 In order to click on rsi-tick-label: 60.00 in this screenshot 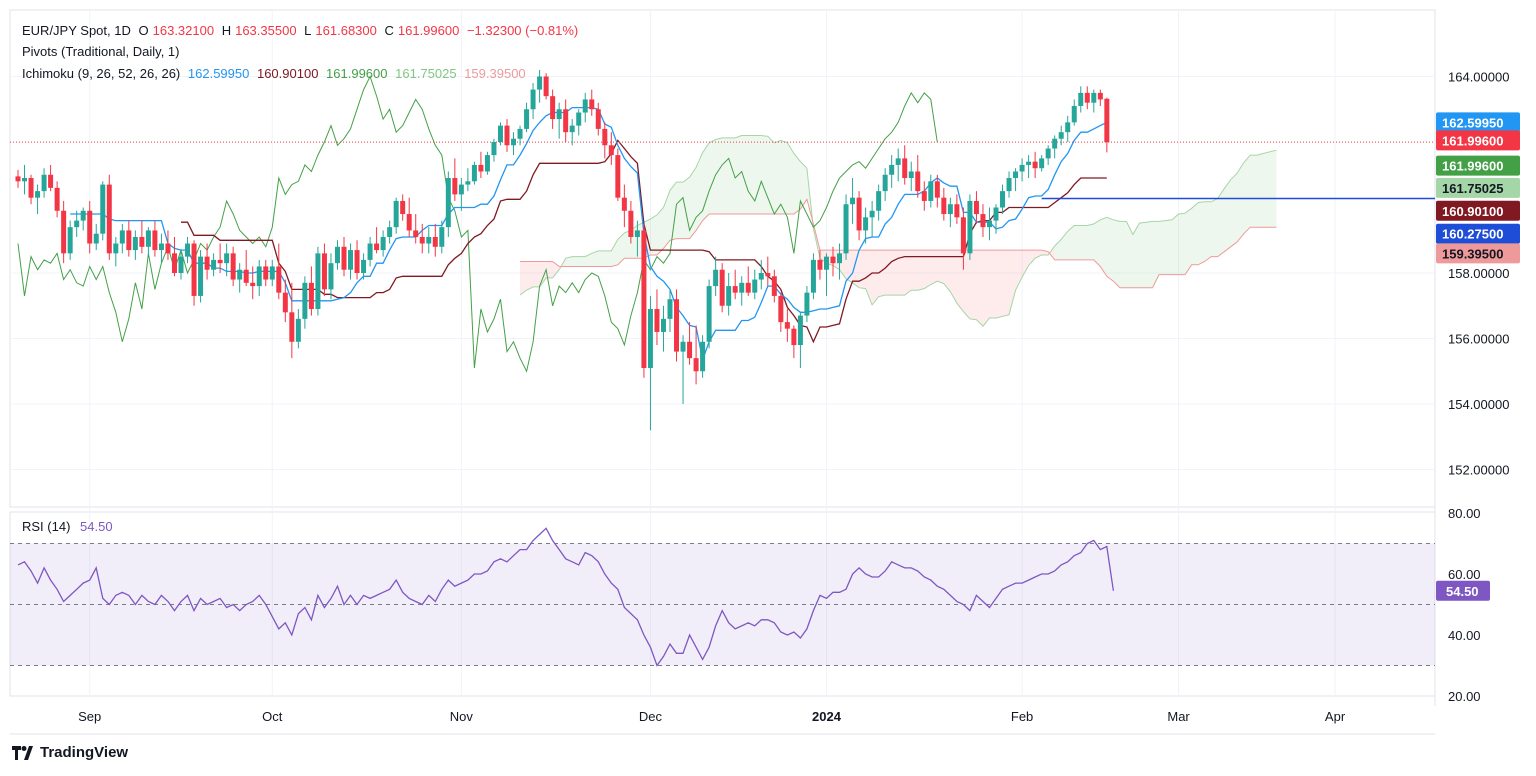, I will do `click(1464, 574)`.